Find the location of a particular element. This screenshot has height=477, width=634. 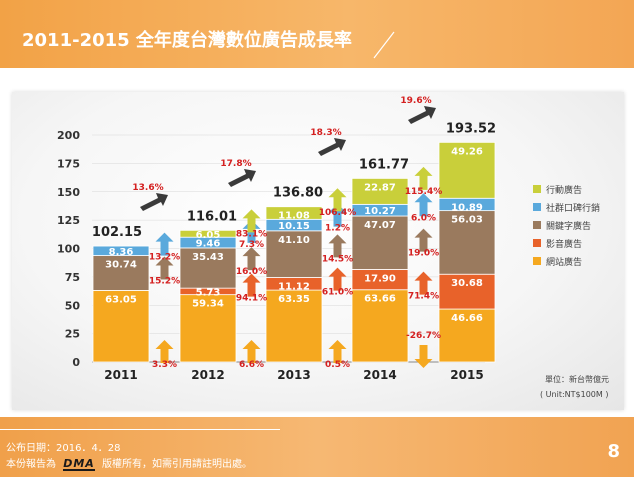

bar-value-label: 49.26 is located at coordinates (467, 151).